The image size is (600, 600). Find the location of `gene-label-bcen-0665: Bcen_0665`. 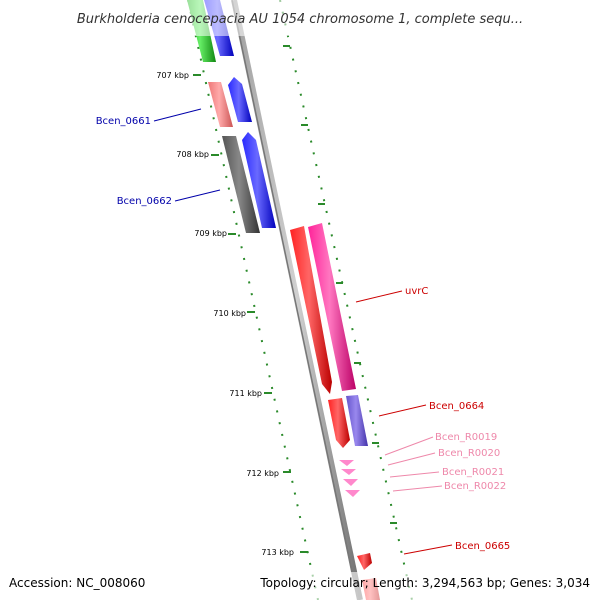

gene-label-bcen-0665: Bcen_0665 is located at coordinates (482, 546).